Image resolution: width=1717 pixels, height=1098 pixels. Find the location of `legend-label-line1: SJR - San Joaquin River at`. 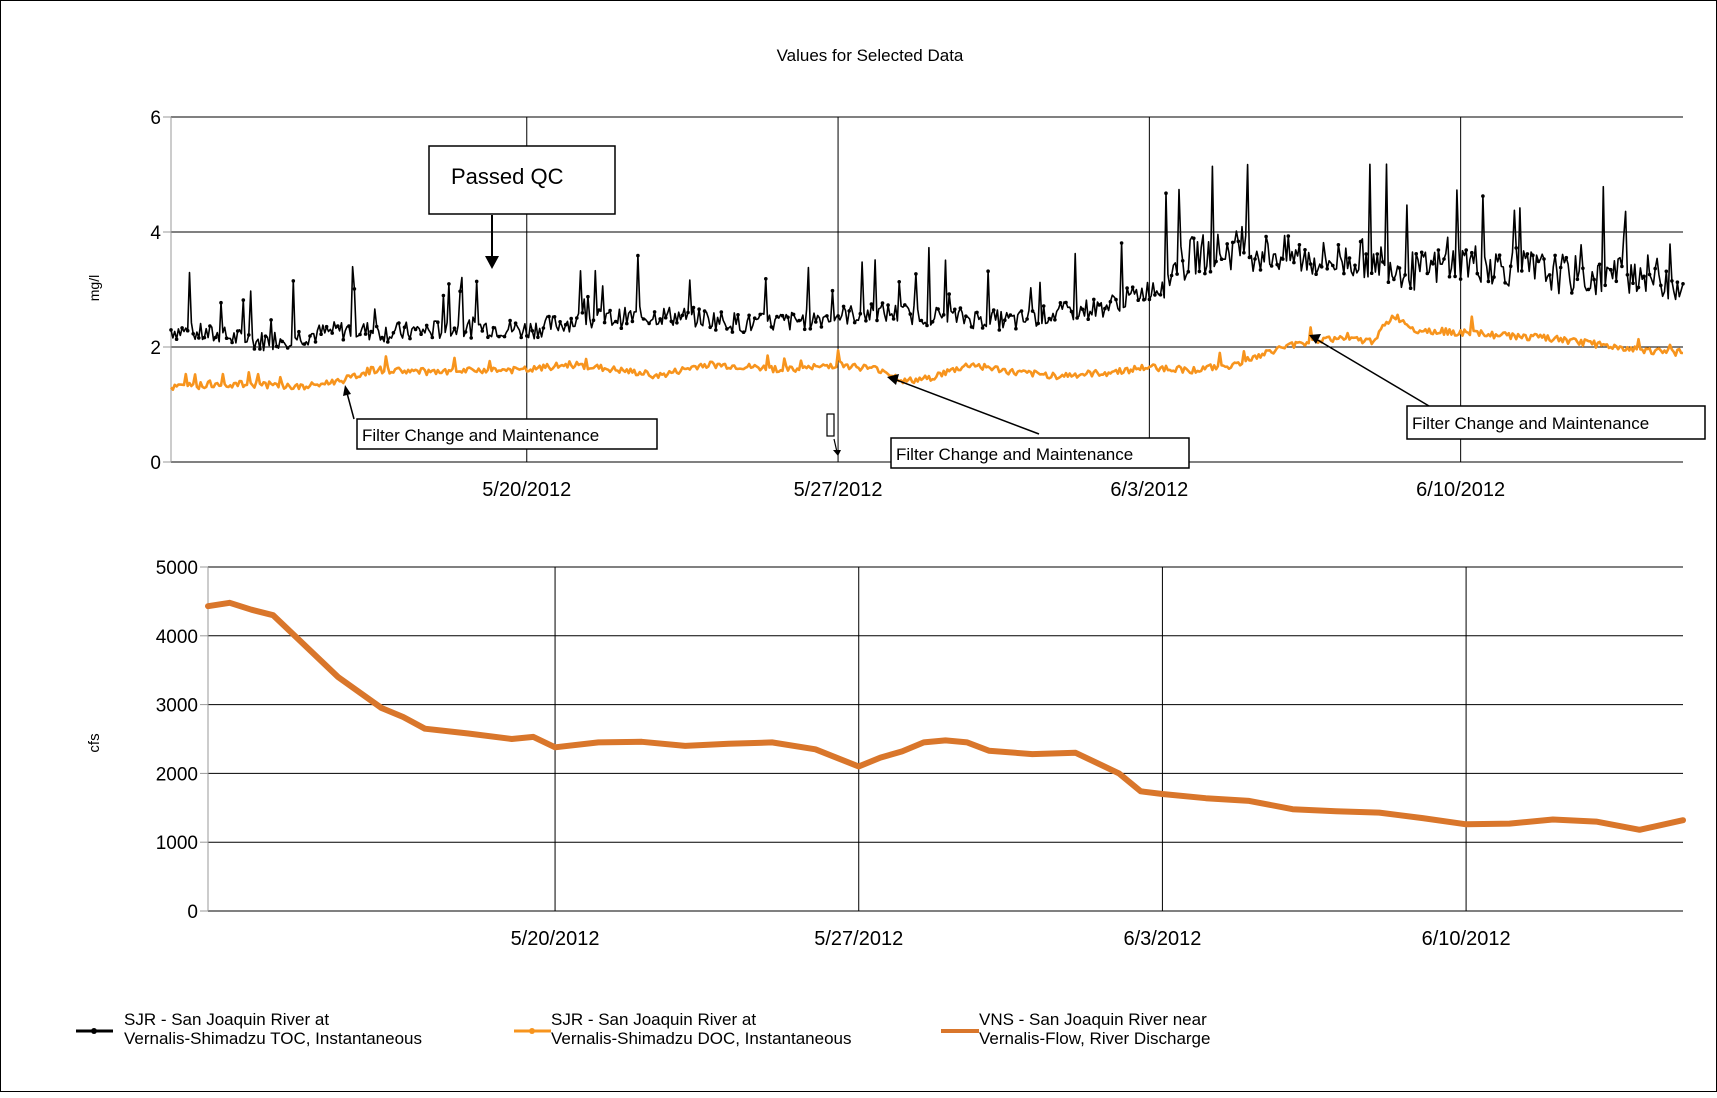

legend-label-line1: SJR - San Joaquin River at is located at coordinates (653, 1019).